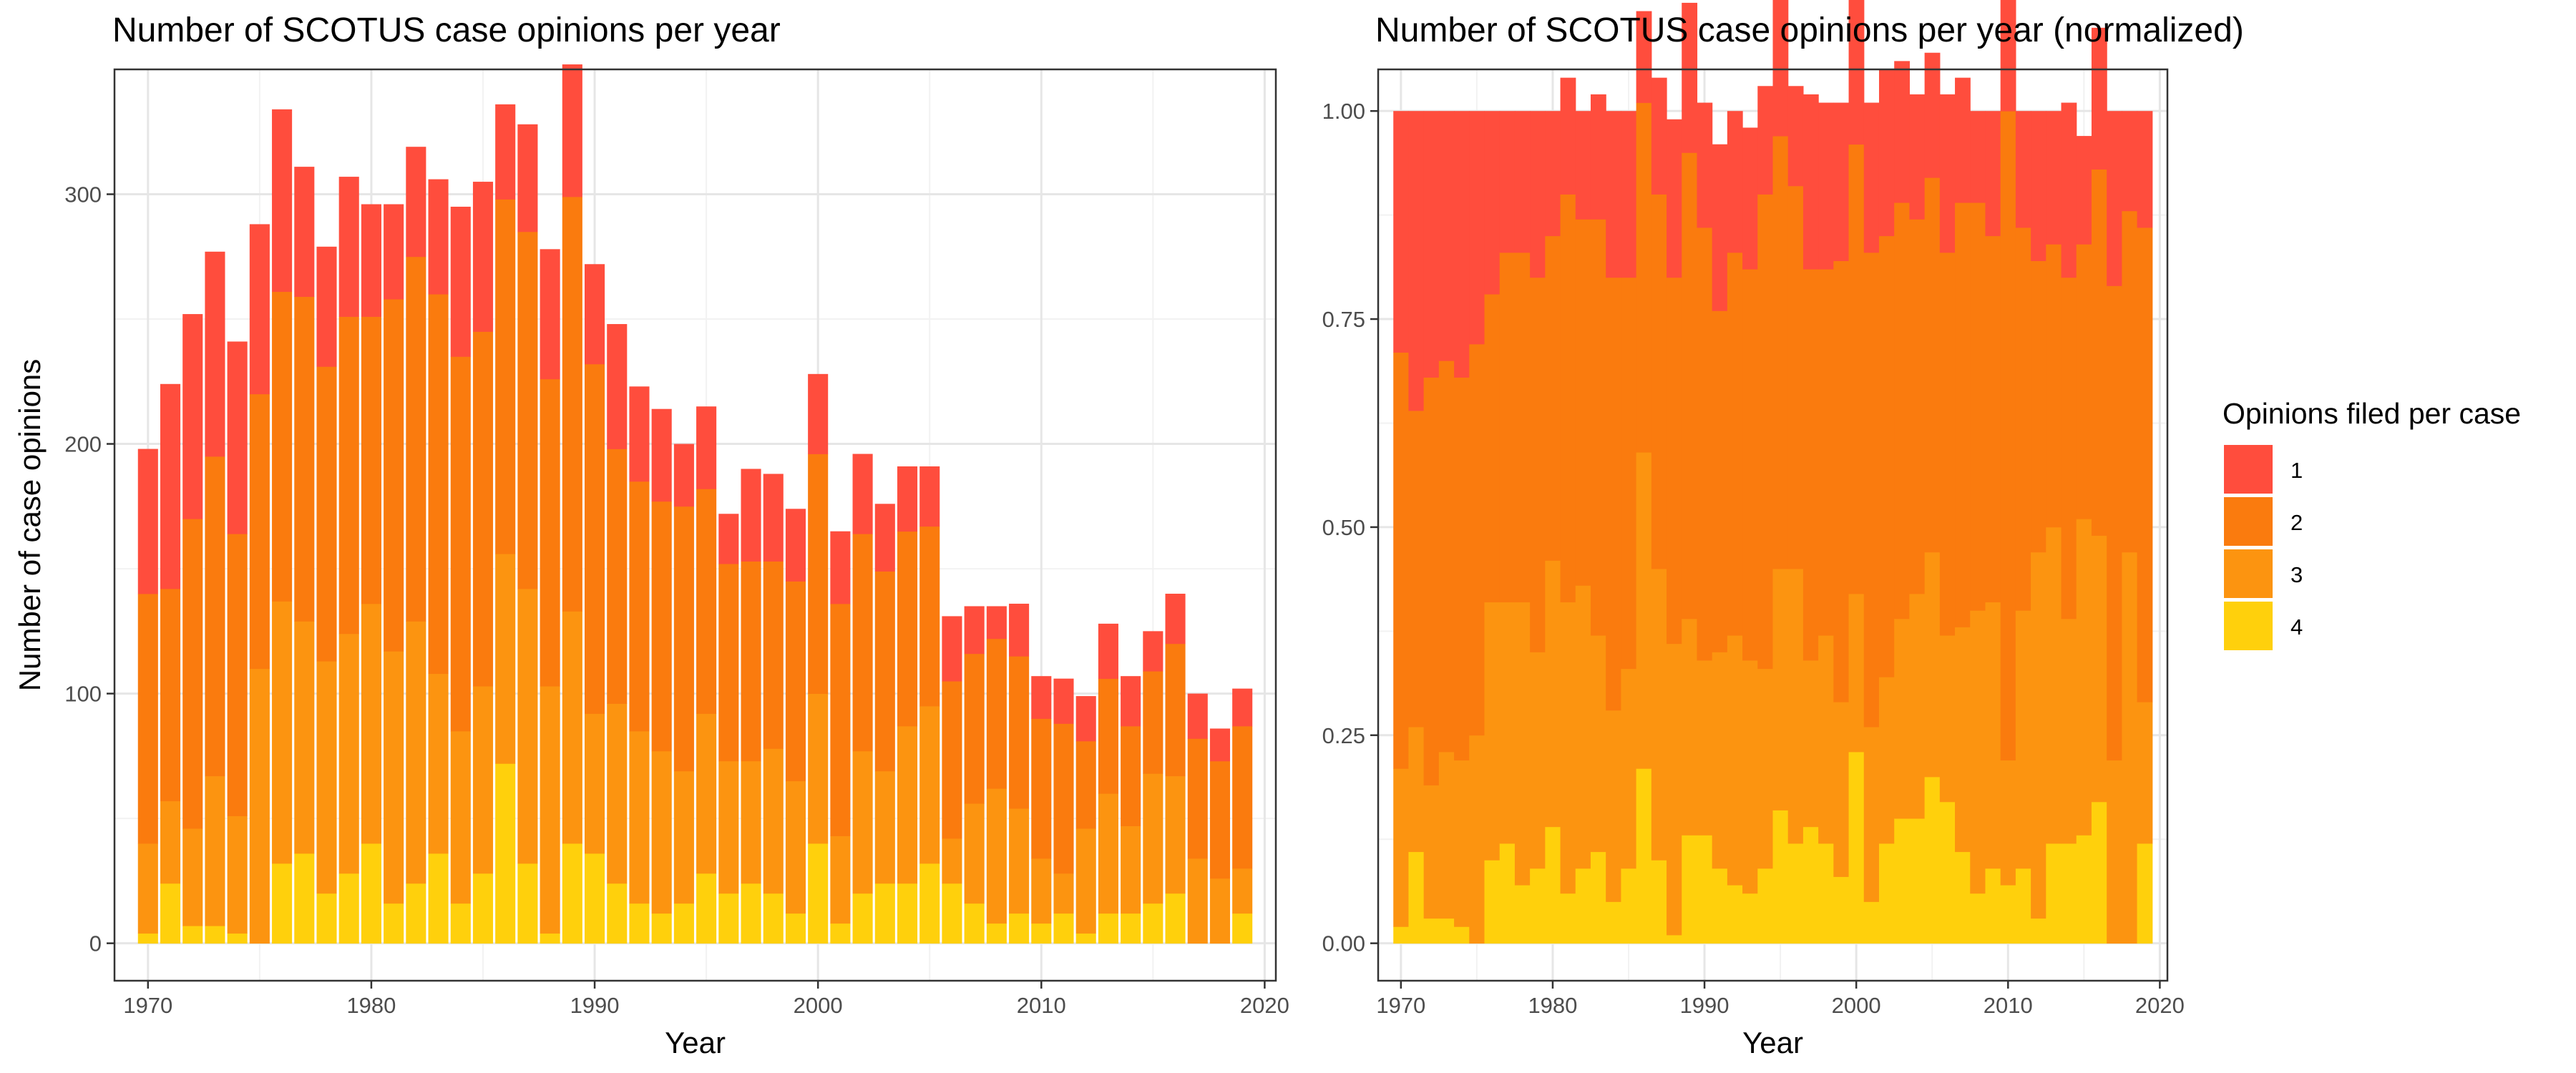 The image size is (2576, 1073). Describe the element at coordinates (1856, 1005) in the screenshot. I see `x-tick-label: 2000` at that location.